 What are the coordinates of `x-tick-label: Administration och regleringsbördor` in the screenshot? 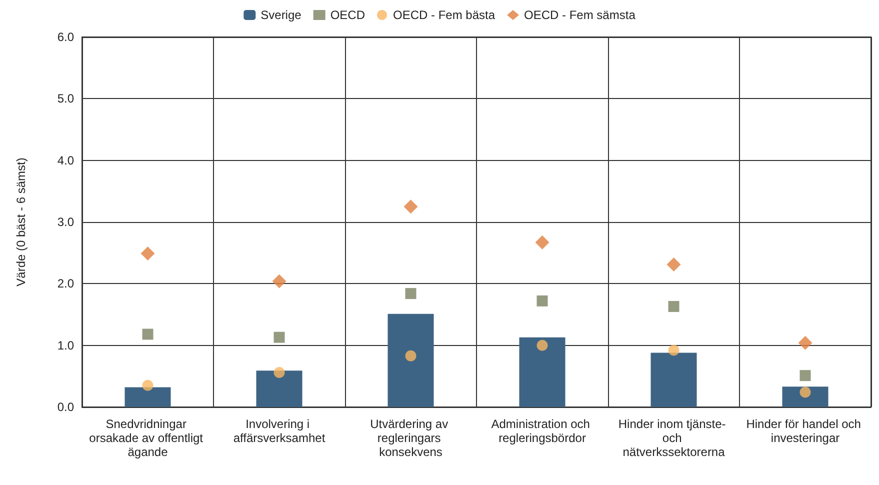 It's located at (542, 431).